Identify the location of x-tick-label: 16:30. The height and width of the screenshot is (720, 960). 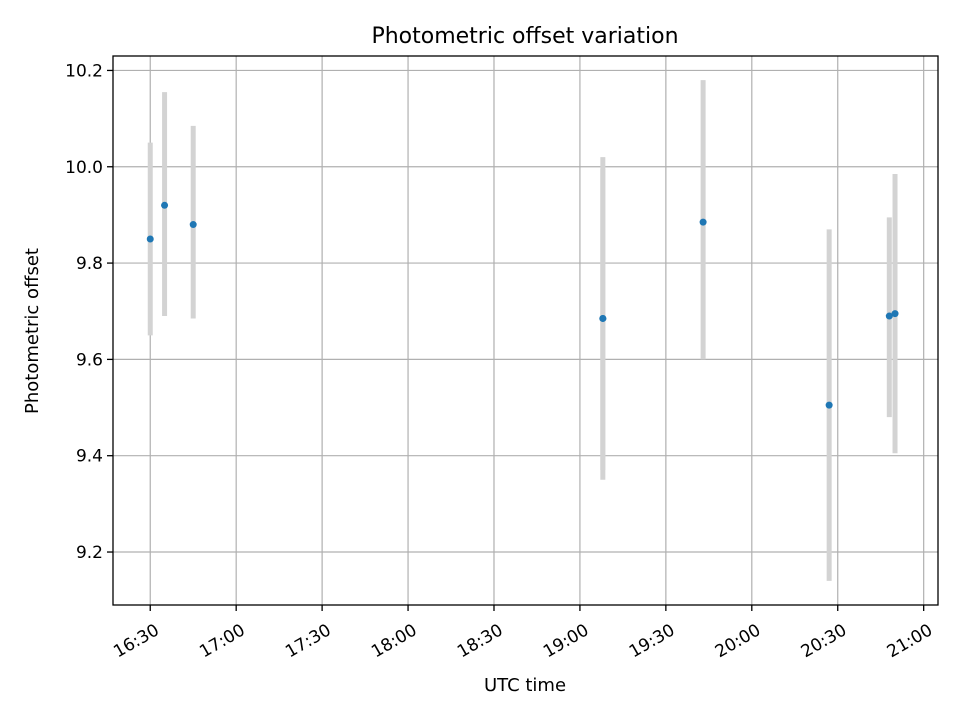
(136, 641).